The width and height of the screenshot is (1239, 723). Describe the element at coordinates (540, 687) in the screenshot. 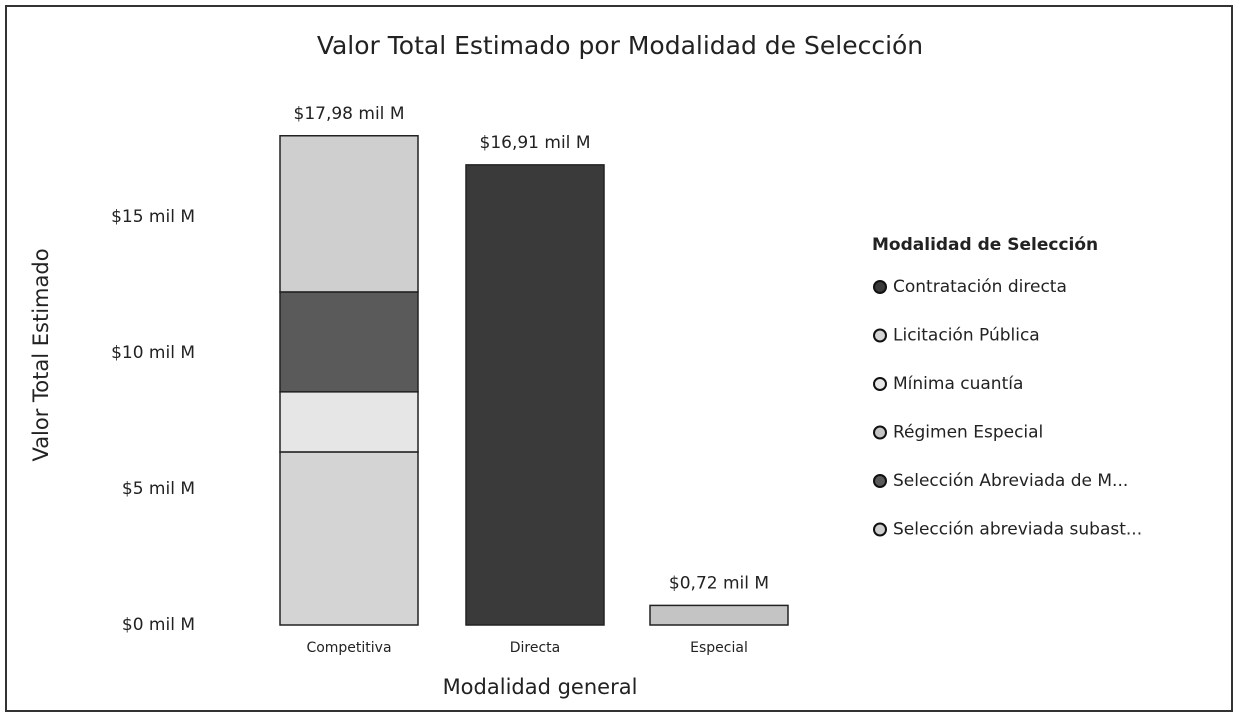

I see `x-axis-title: Modalidad general` at that location.